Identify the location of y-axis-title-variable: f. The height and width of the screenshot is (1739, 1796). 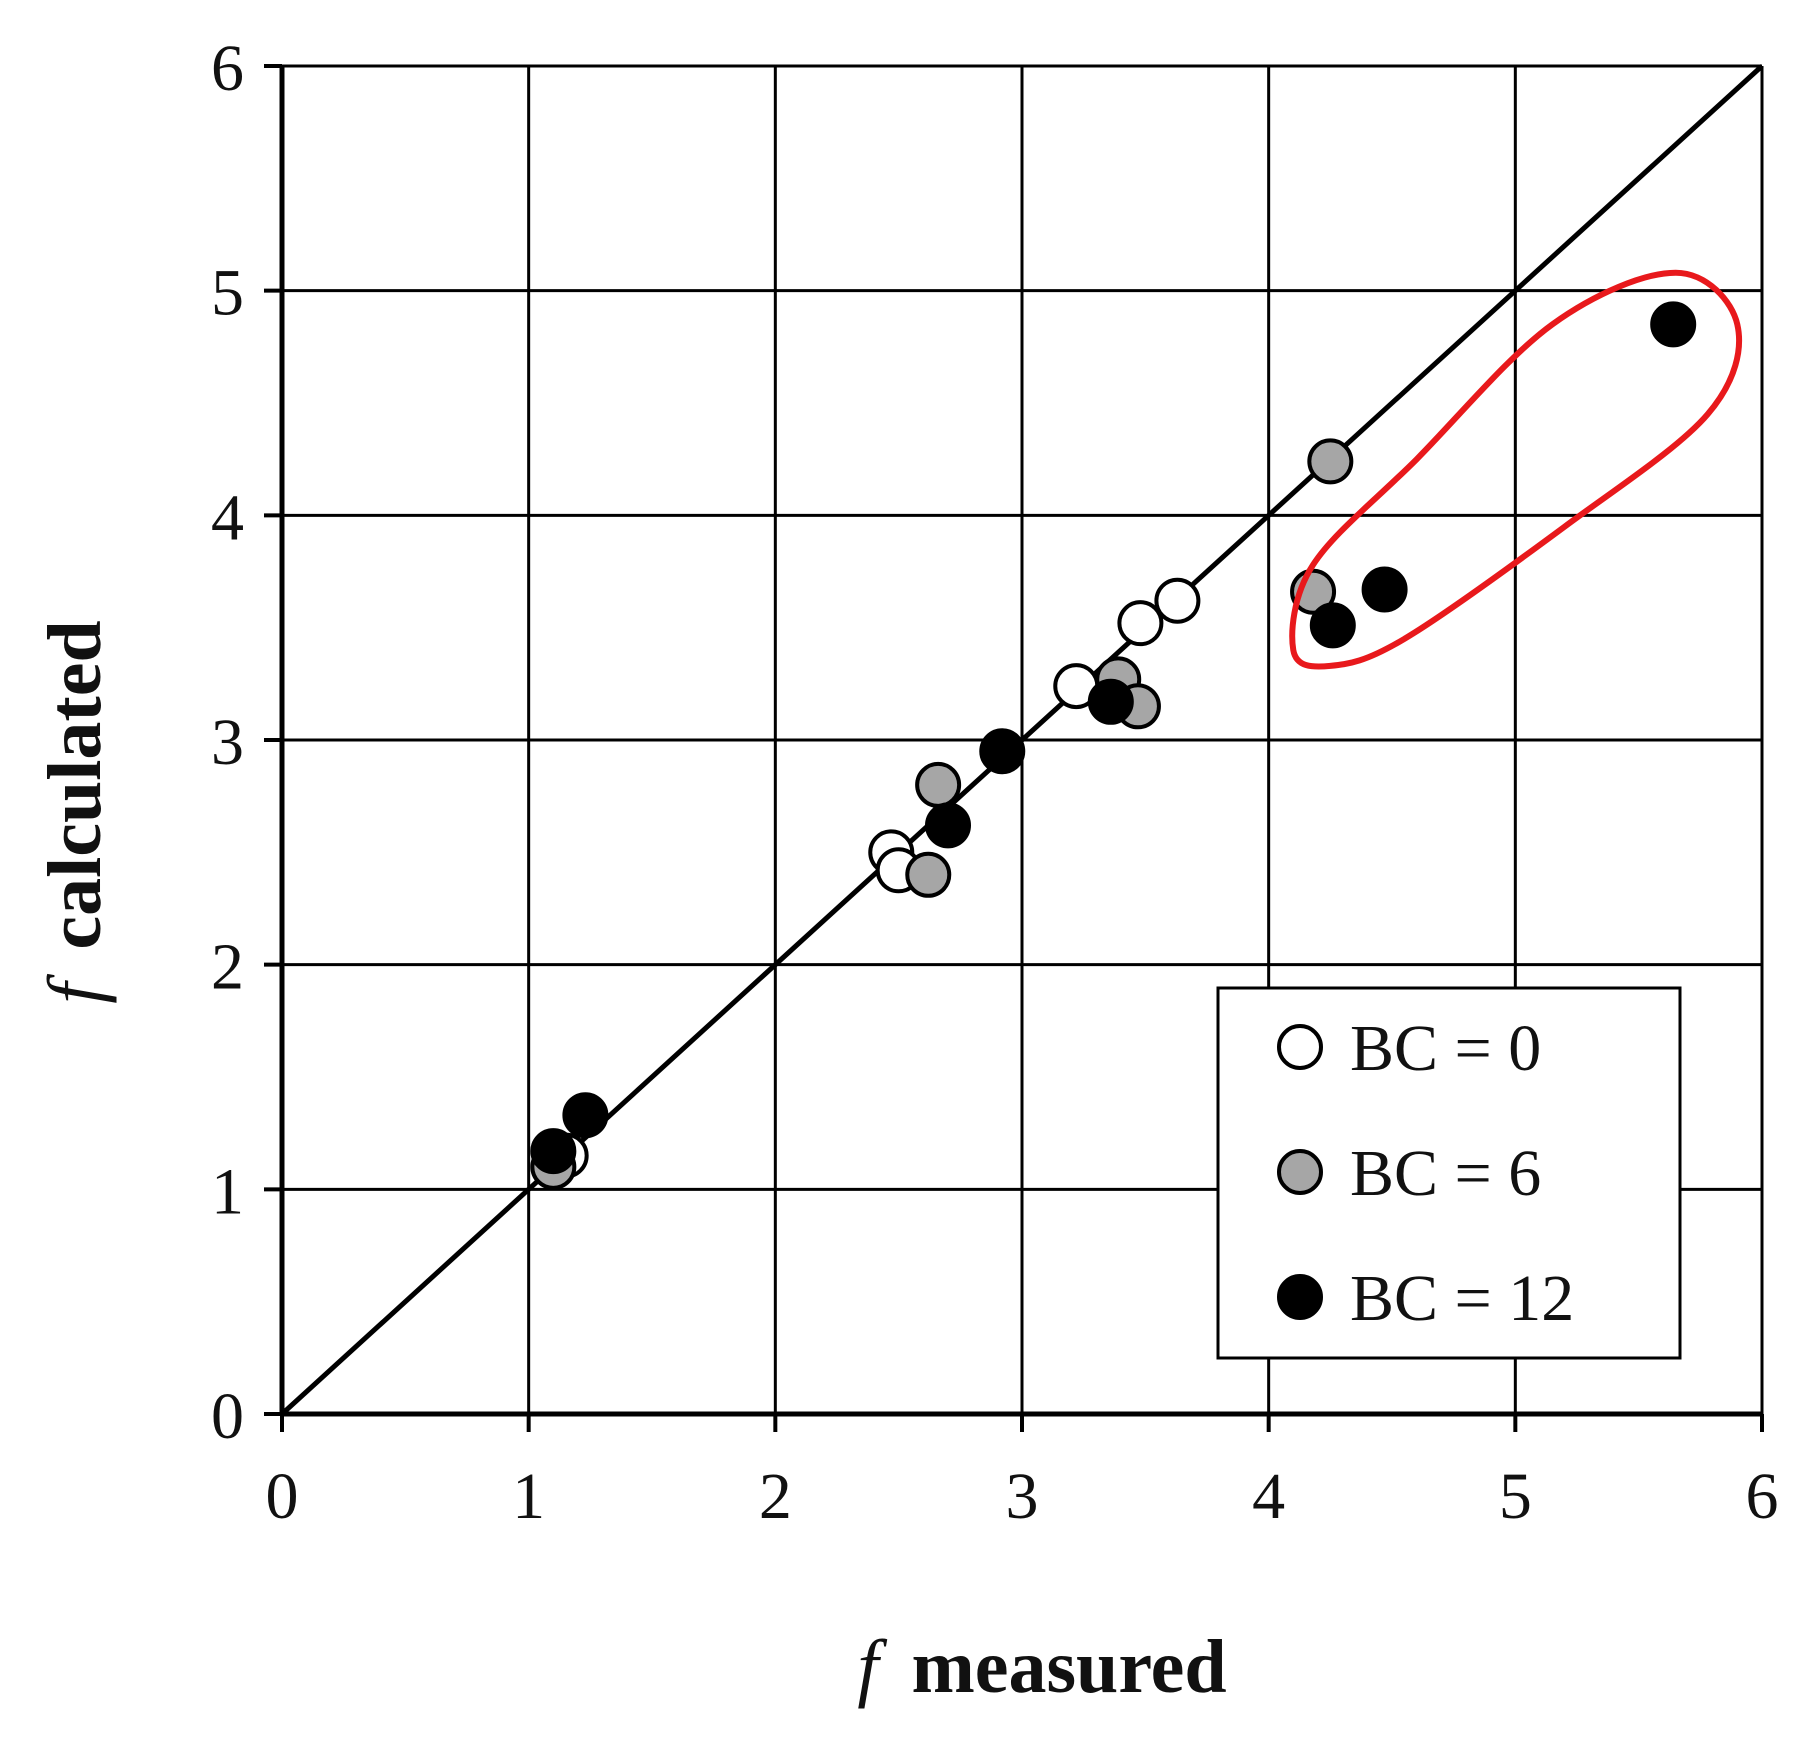
(75, 989).